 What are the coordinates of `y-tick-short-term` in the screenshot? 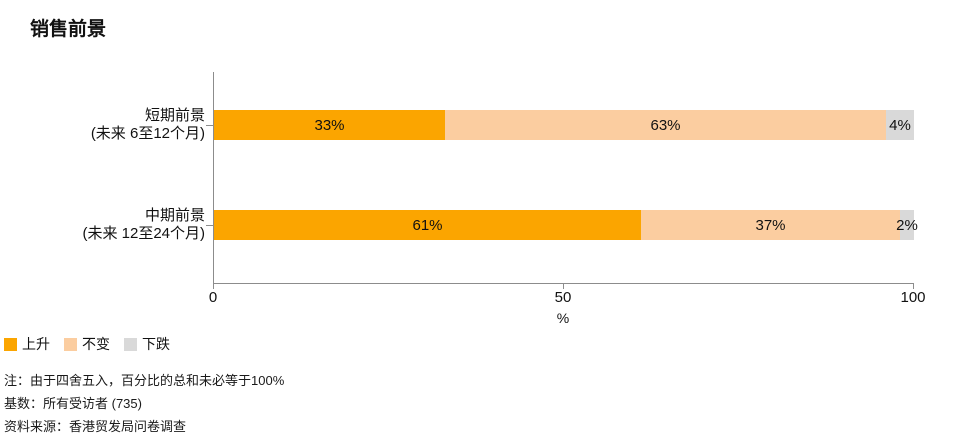 It's located at (209, 125).